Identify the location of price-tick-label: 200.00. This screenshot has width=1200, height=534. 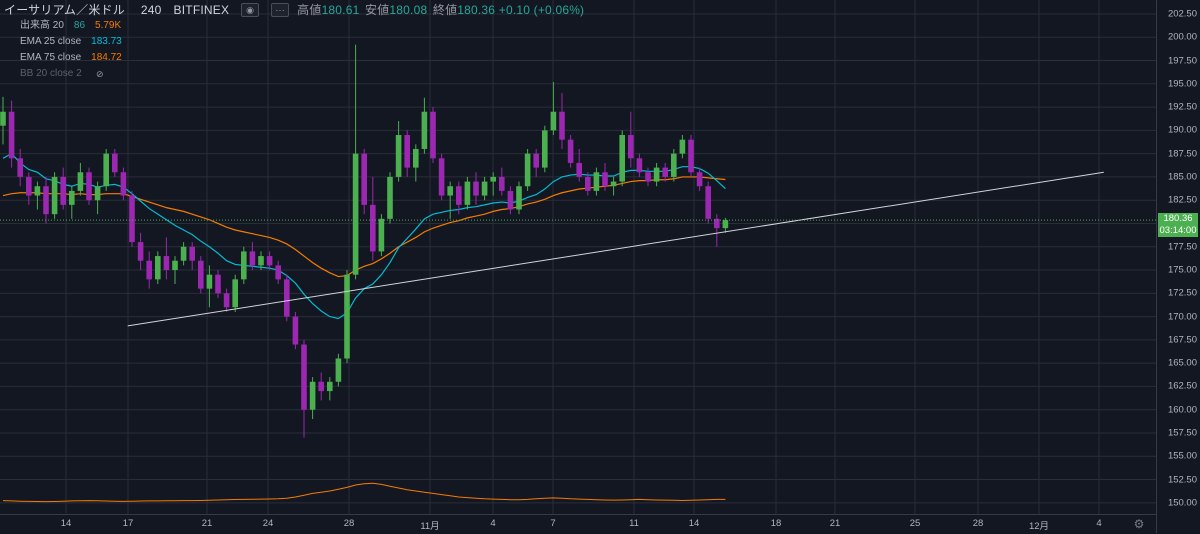
(1182, 37).